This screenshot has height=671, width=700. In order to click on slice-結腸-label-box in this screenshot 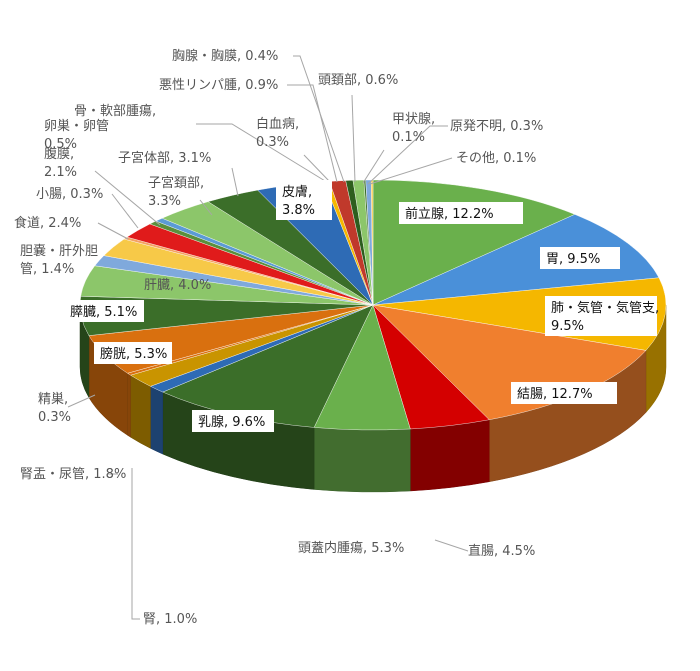, I will do `click(564, 393)`.